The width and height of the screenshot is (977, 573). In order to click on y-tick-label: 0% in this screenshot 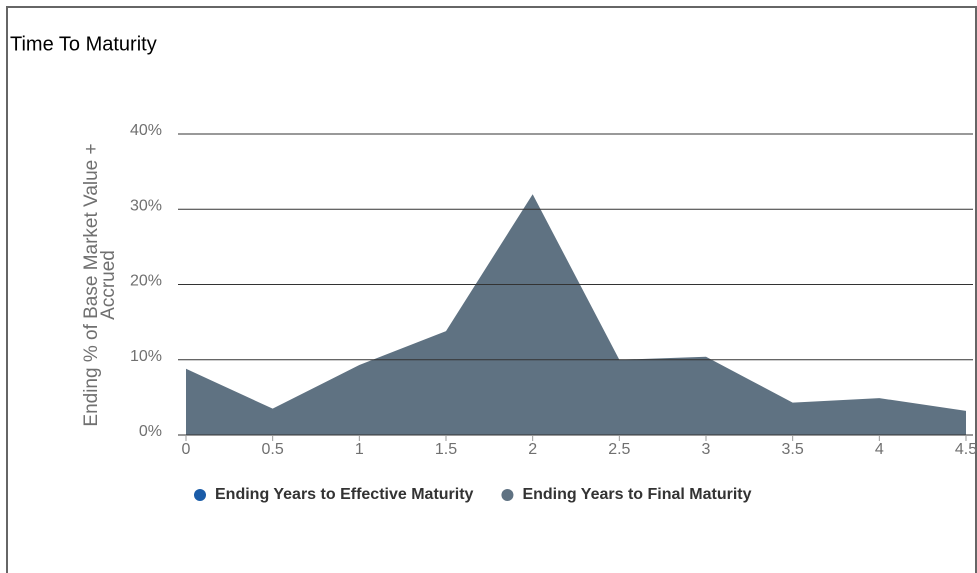, I will do `click(150, 431)`.